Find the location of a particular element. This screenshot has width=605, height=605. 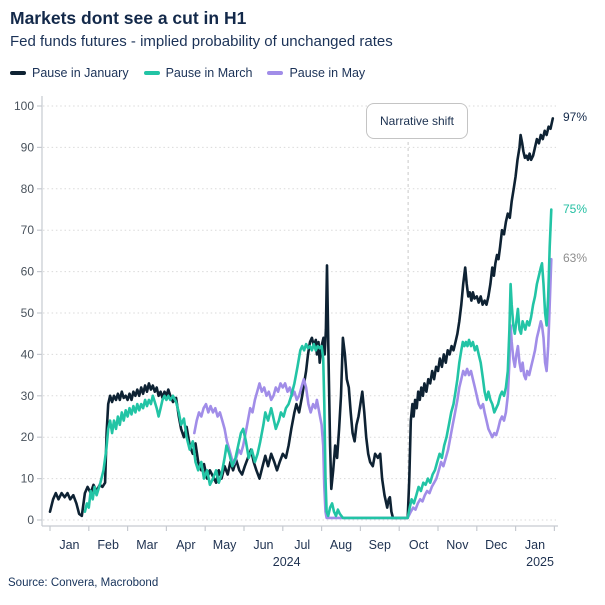

x-axis-label: Dec is located at coordinates (496, 545).